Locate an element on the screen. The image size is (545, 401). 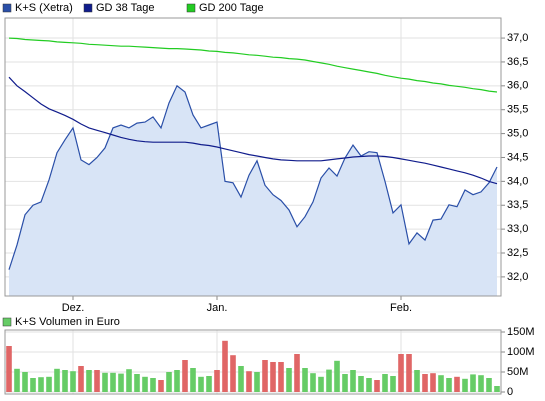
line is located at coordinates (253, 65).